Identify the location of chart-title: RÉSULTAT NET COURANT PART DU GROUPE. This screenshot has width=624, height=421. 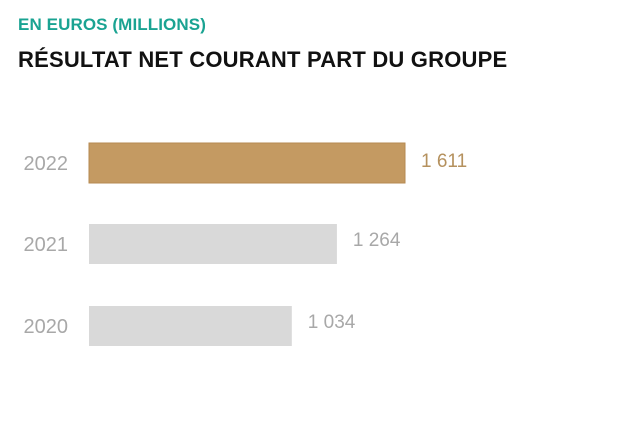
(263, 59).